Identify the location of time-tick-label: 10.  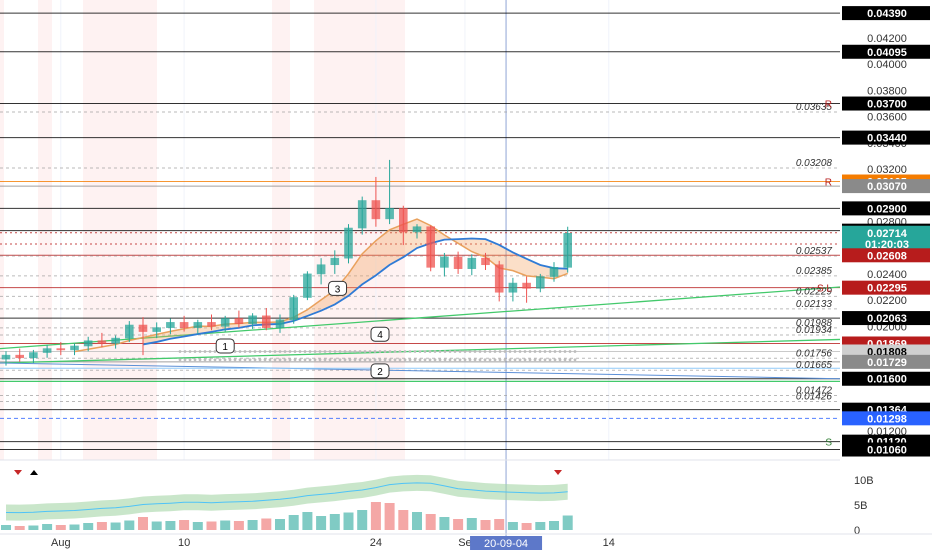
(184, 543).